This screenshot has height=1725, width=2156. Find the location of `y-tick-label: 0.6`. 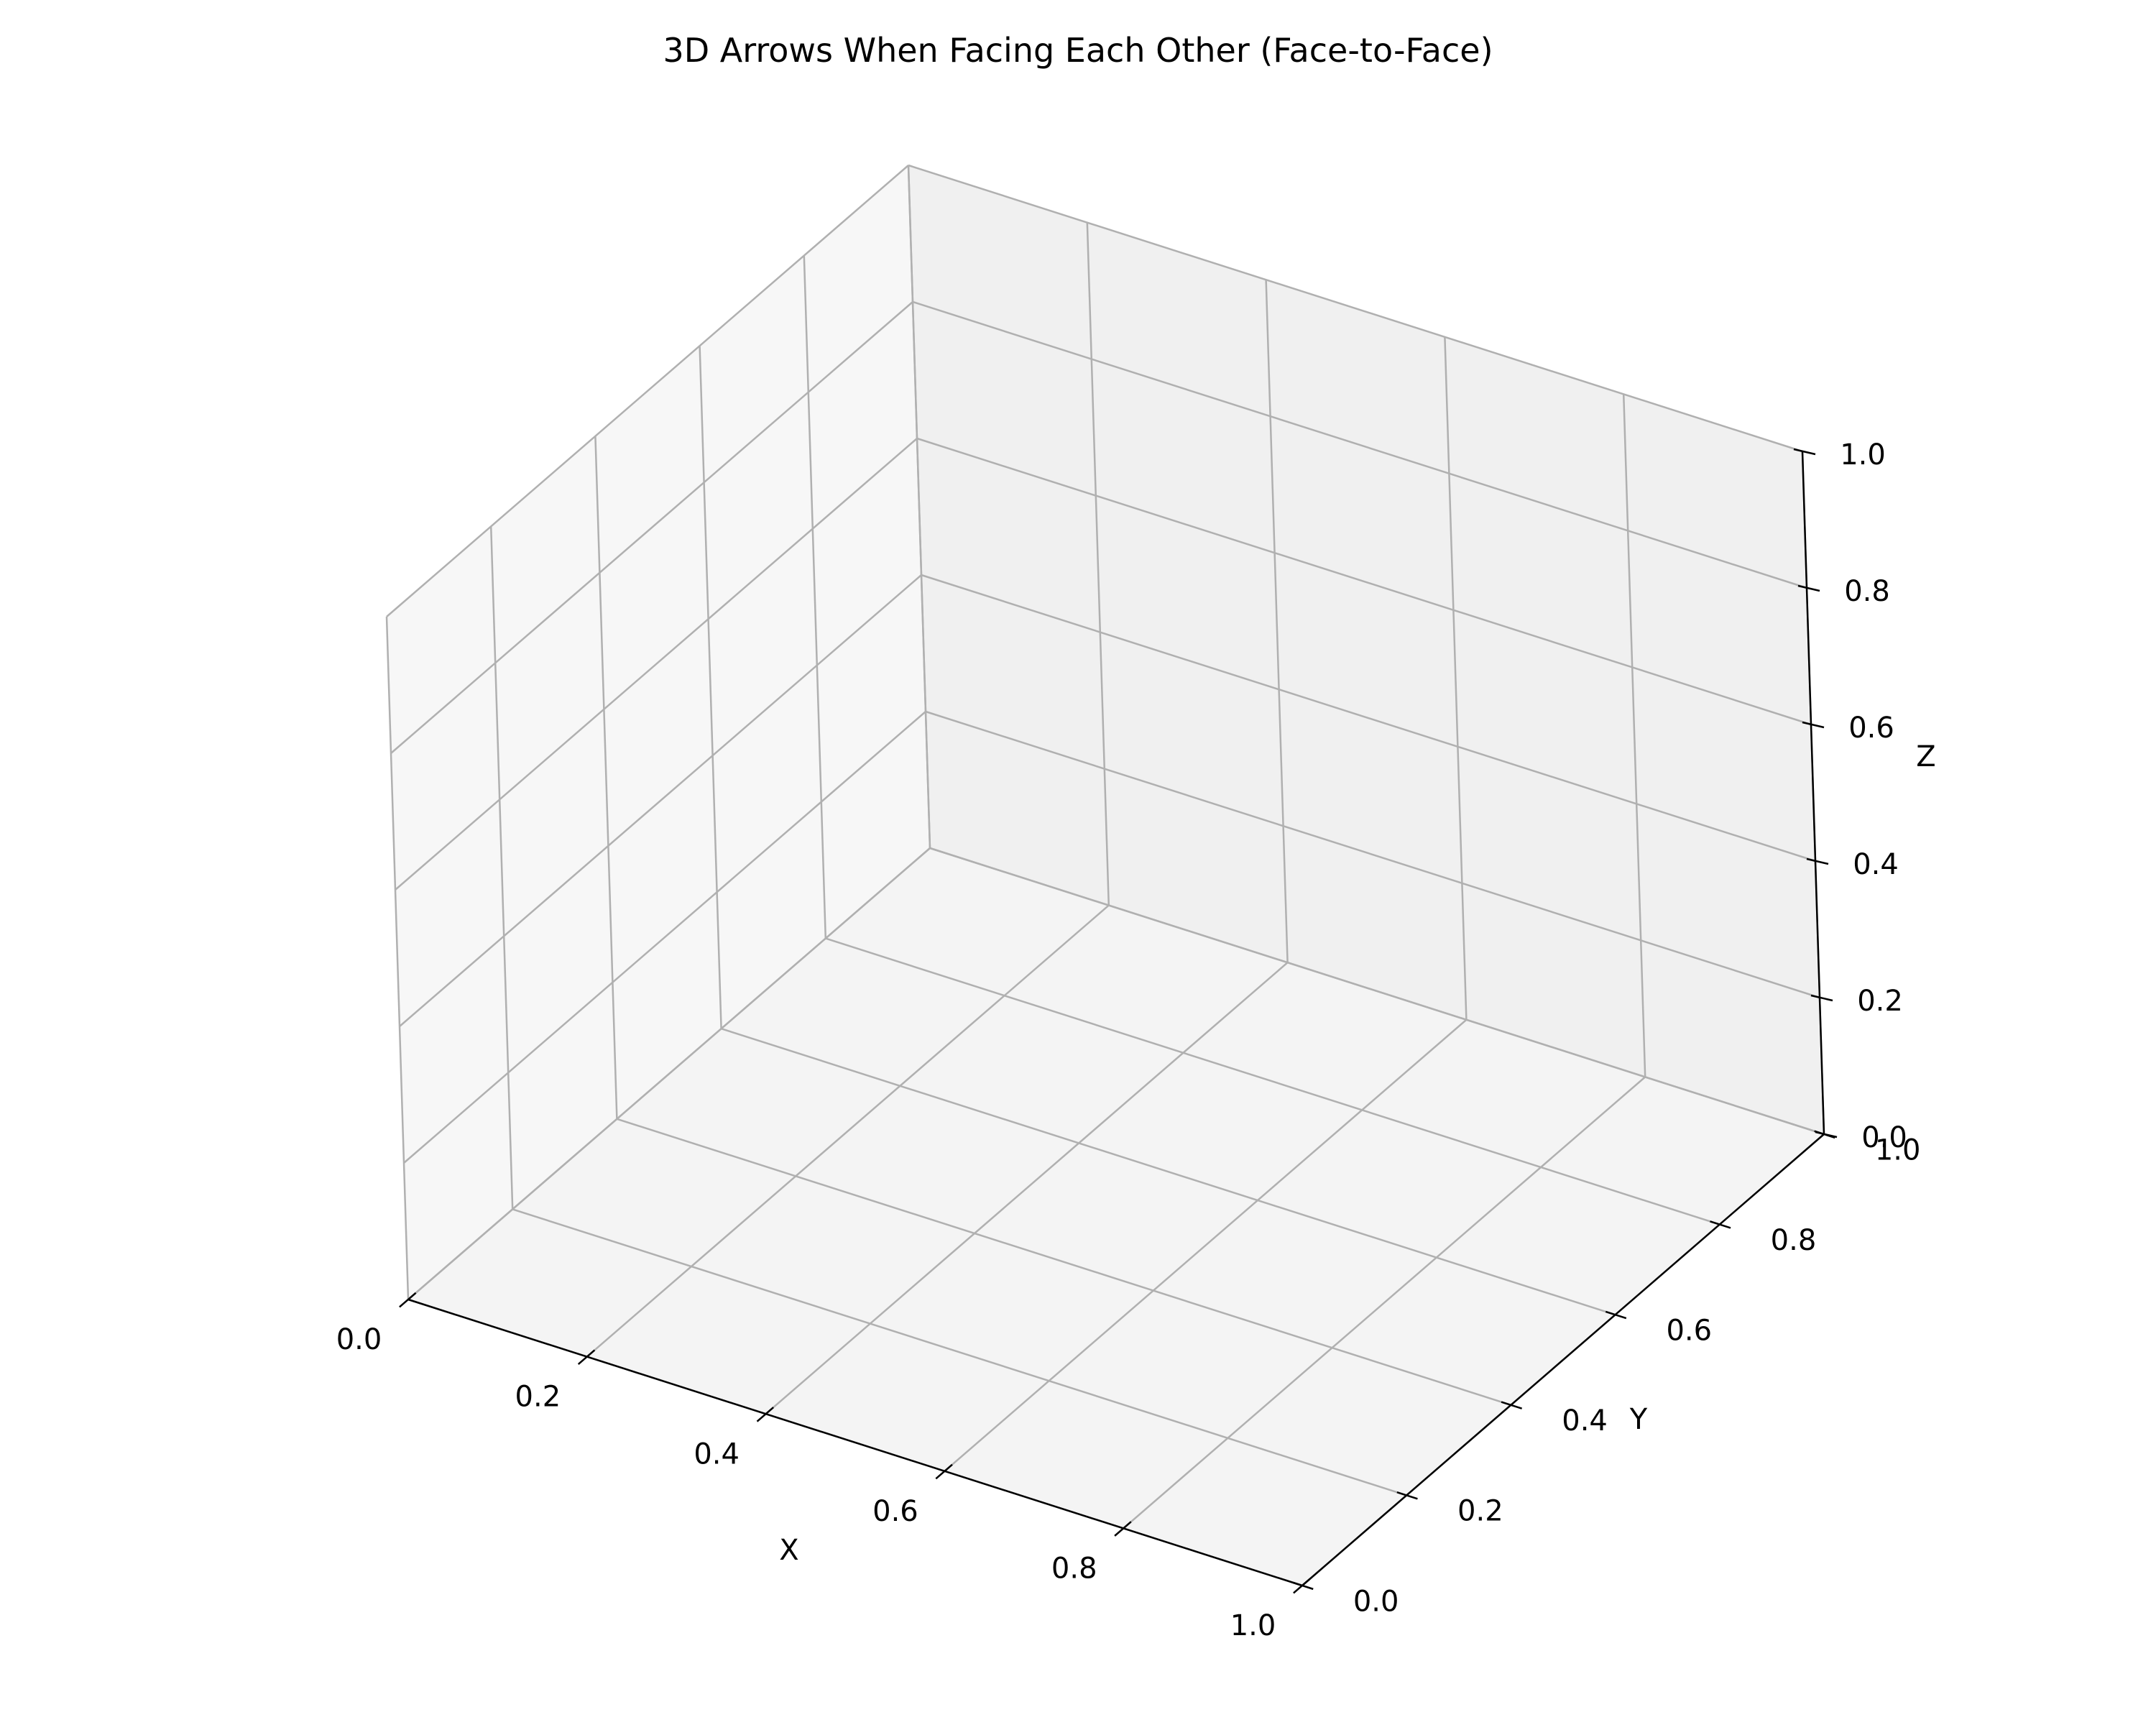

y-tick-label: 0.6 is located at coordinates (1689, 1331).